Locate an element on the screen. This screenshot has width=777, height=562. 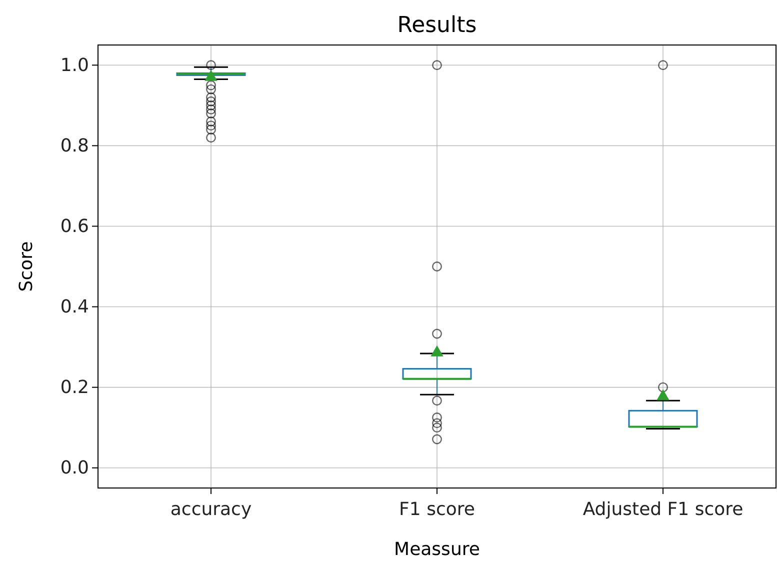
x-tick-label: F1 score is located at coordinates (437, 509).